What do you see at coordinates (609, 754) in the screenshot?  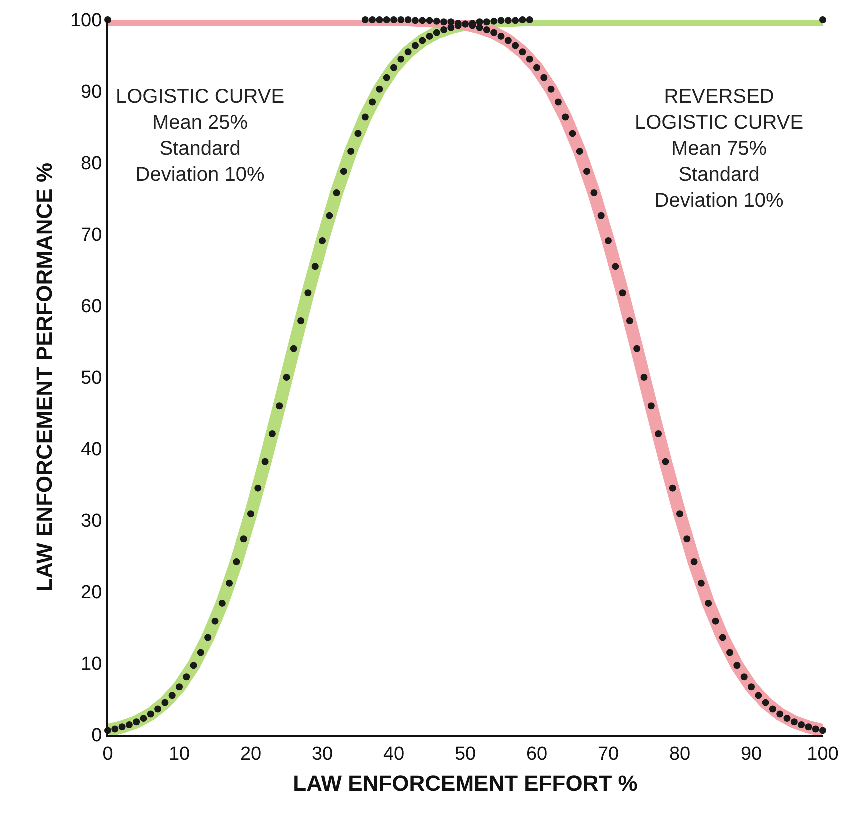 I see `x-tick-label: 70` at bounding box center [609, 754].